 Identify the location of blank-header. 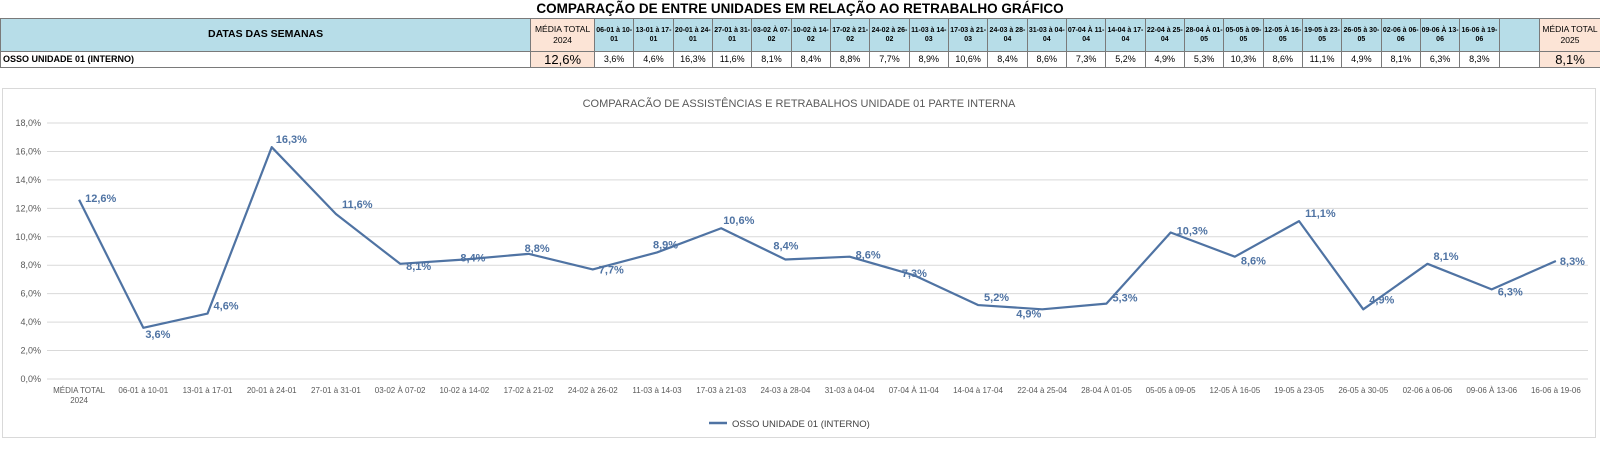
(1519, 35).